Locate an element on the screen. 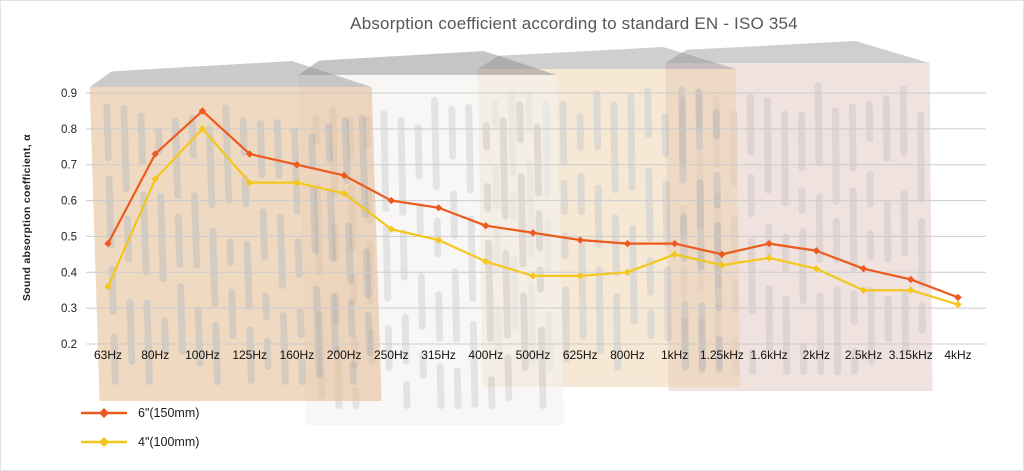 This screenshot has height=471, width=1024. x-tick-label: 125Hz is located at coordinates (249, 355).